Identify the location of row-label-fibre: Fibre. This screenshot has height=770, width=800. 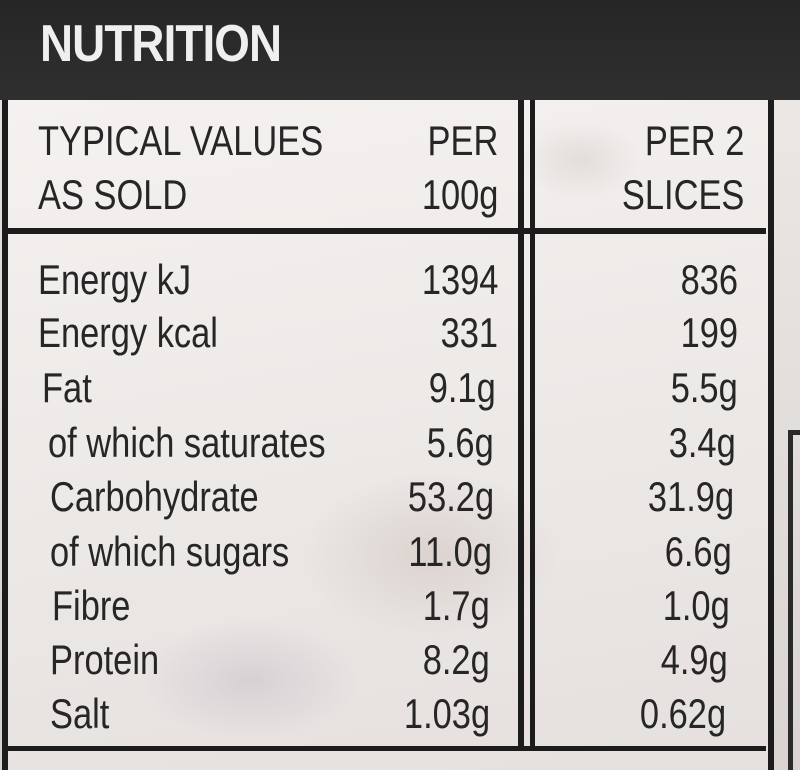
(91, 605).